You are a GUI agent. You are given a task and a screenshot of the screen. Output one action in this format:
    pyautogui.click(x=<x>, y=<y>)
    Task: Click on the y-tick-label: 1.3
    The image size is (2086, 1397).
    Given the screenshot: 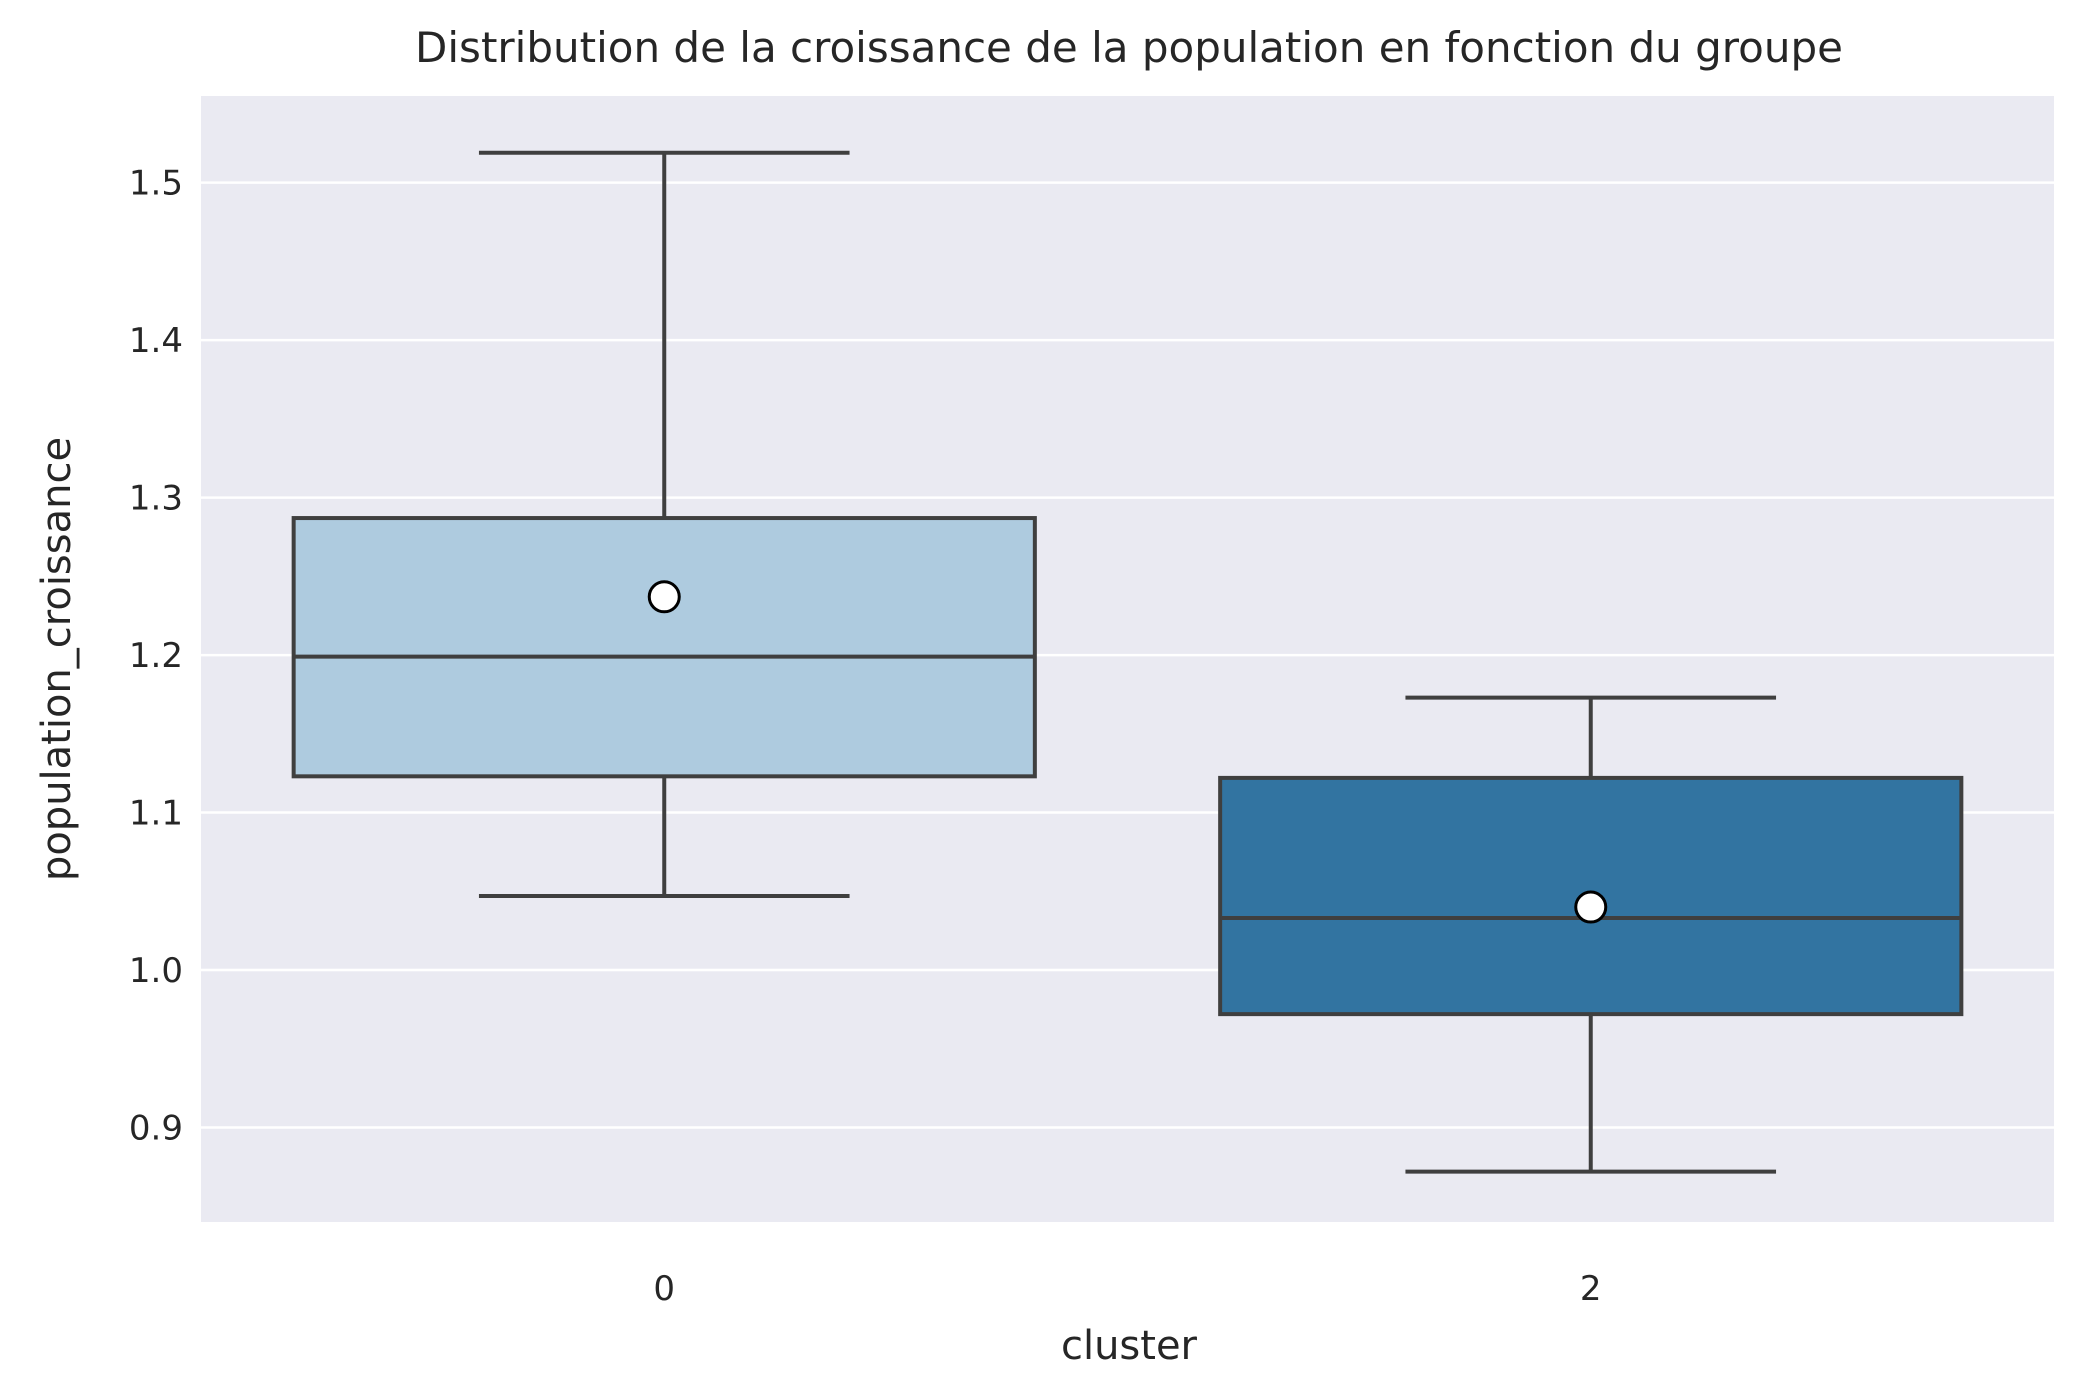 What is the action you would take?
    pyautogui.click(x=156, y=499)
    